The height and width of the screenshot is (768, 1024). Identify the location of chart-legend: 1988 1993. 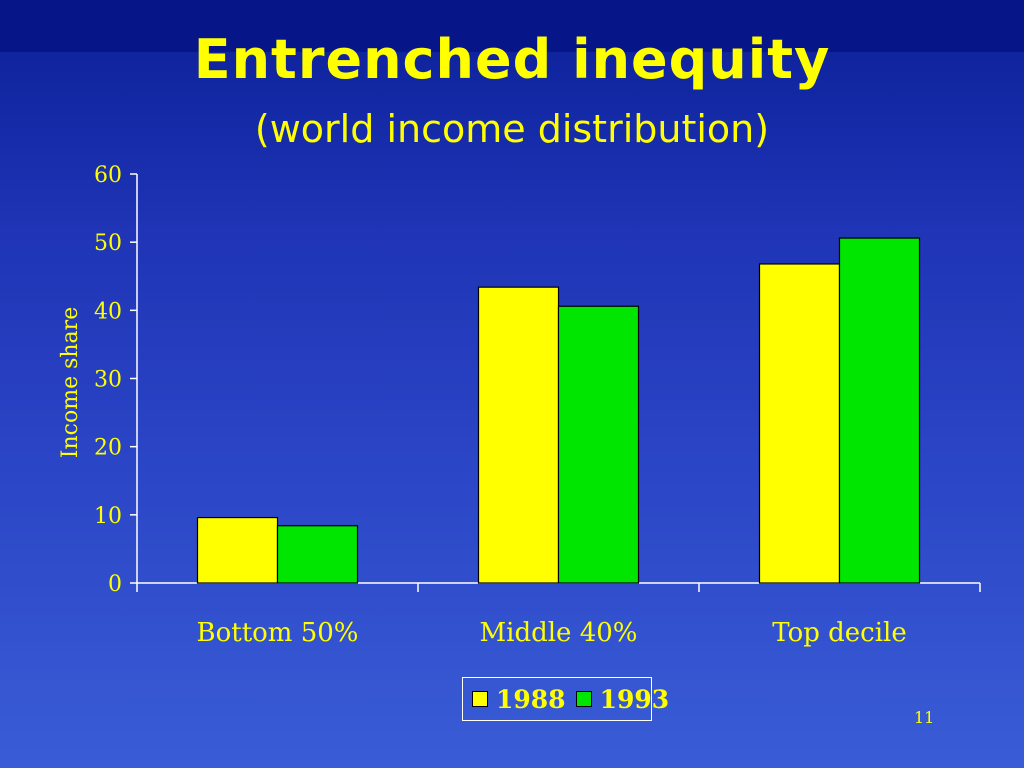
(565, 699).